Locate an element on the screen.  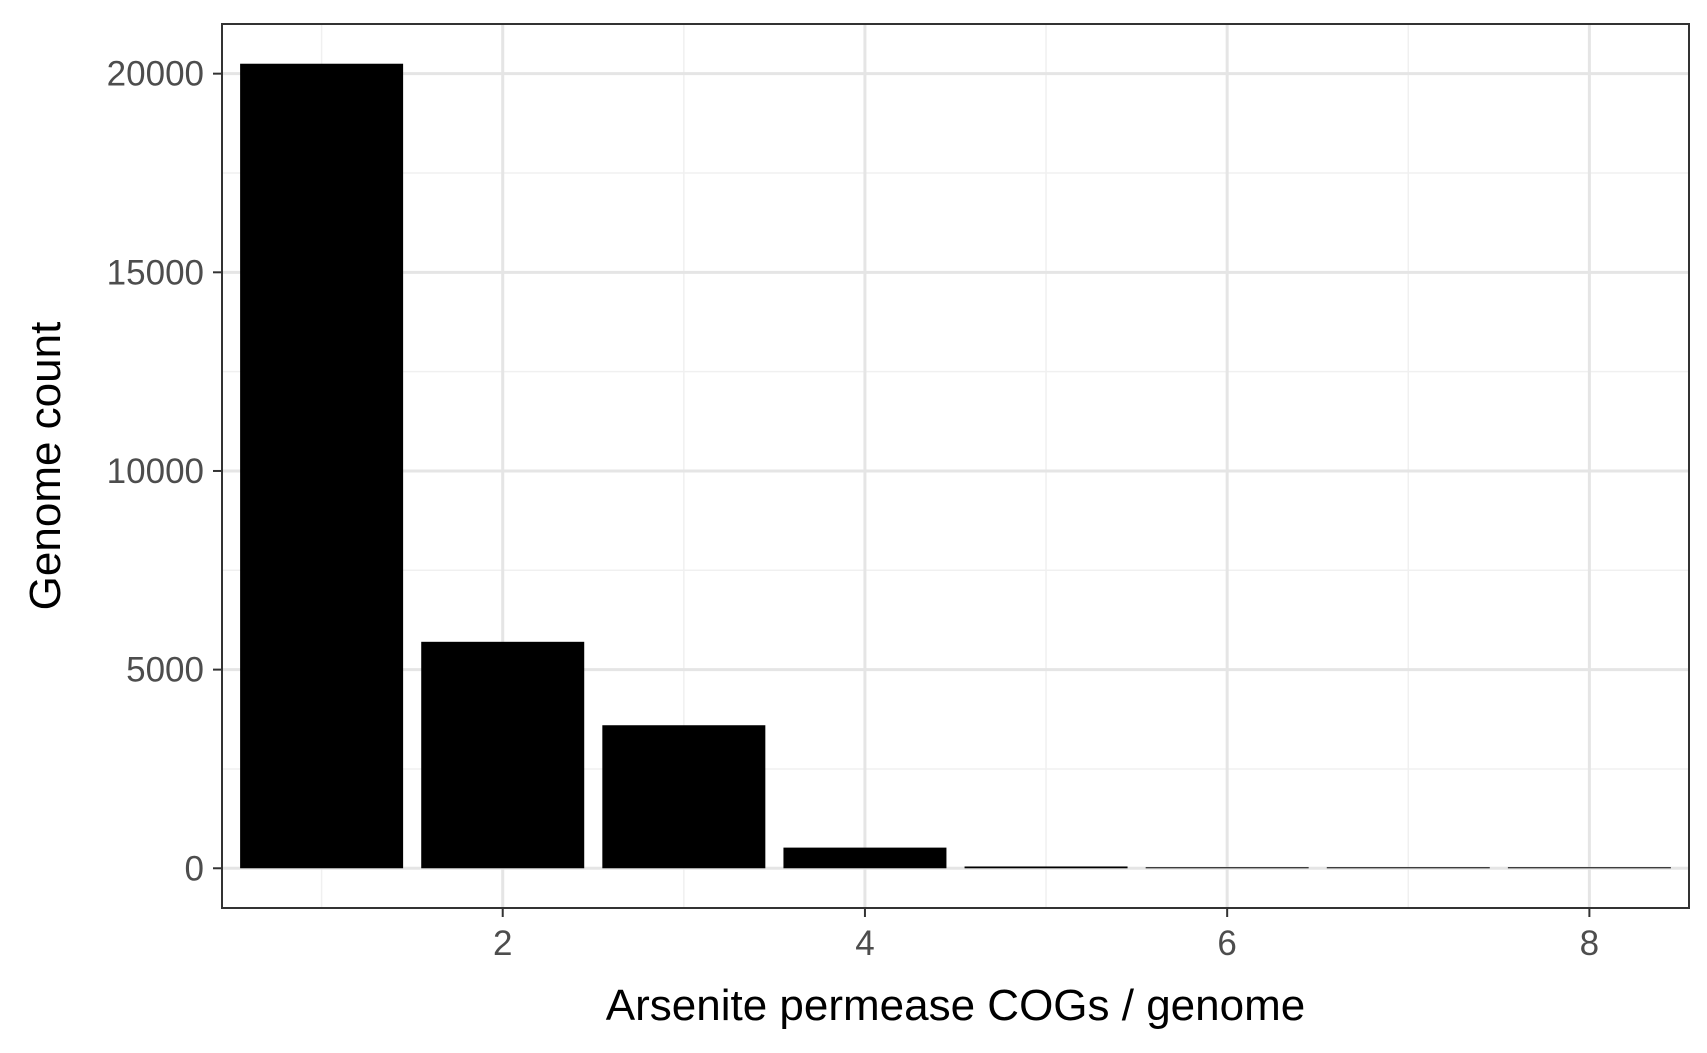
y-tick-label: 15000 is located at coordinates (155, 272).